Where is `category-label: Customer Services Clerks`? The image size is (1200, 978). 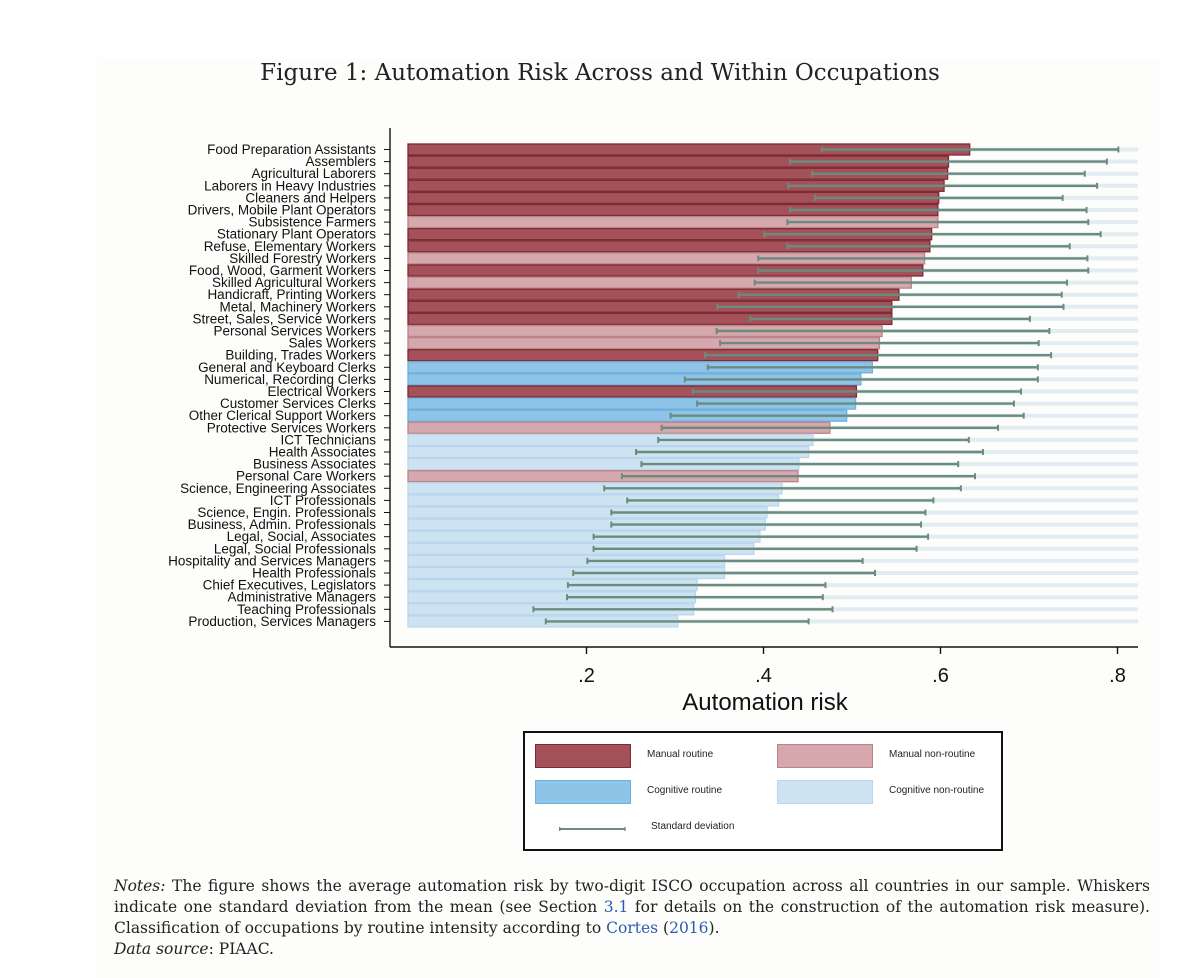 category-label: Customer Services Clerks is located at coordinates (298, 403).